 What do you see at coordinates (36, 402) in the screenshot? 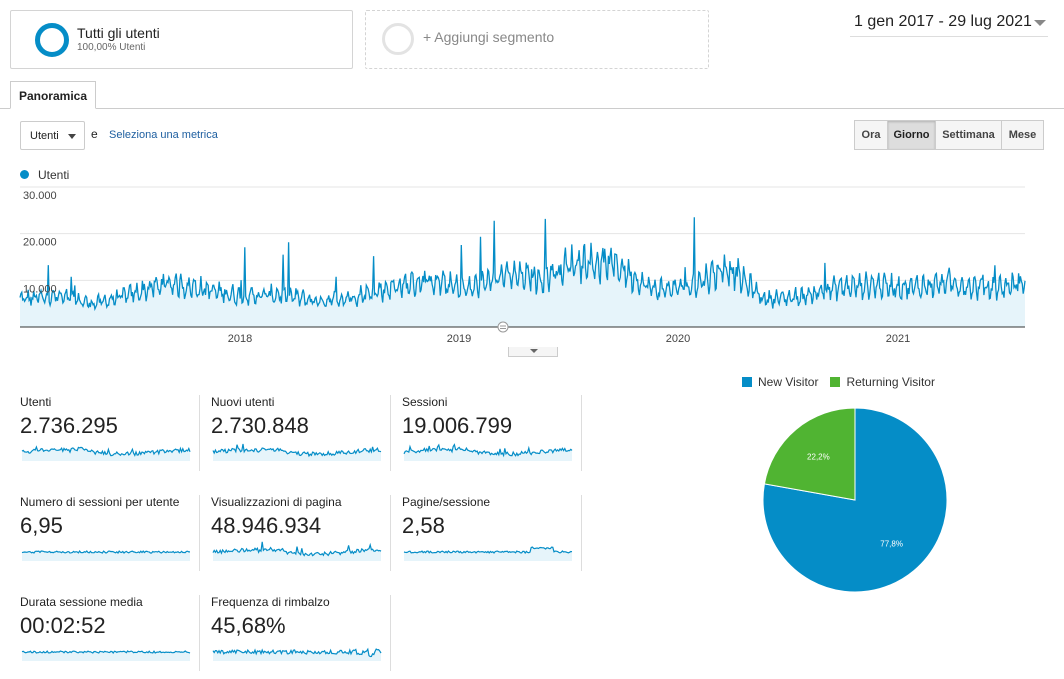
I see `scorecard-label: Utenti` at bounding box center [36, 402].